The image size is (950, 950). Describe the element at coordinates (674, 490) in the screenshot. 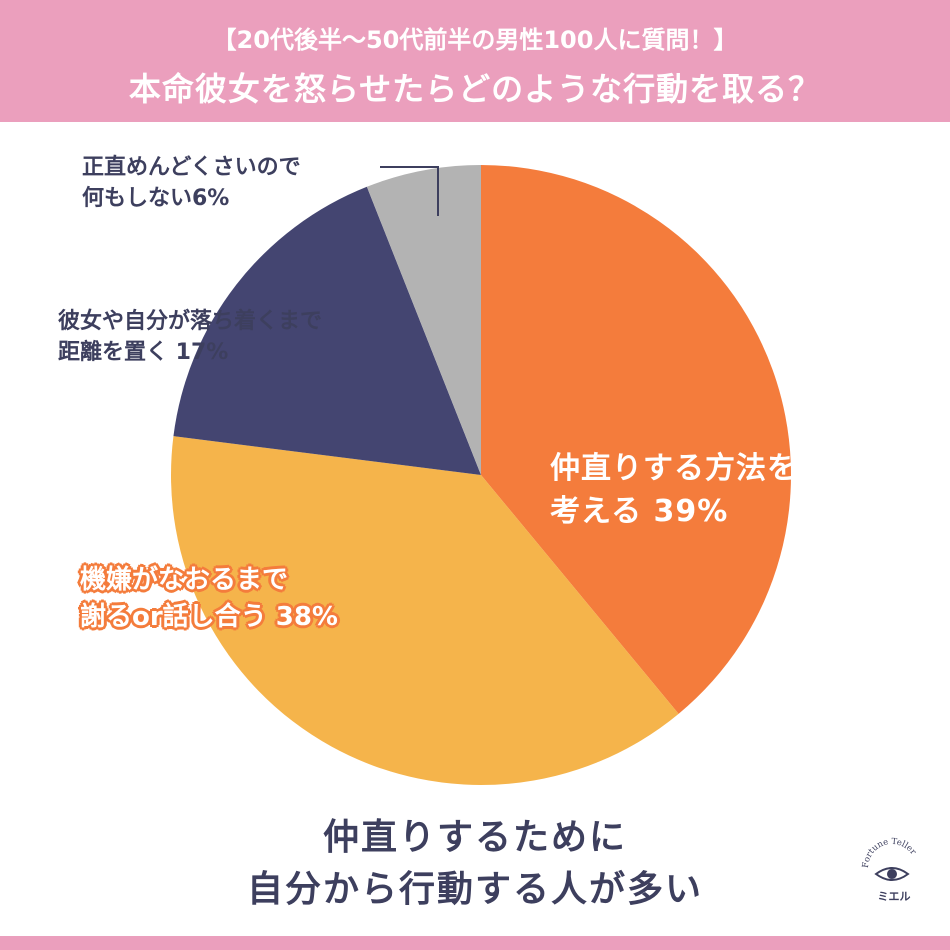

I see `slice-label-make-up: 仲直りする方法を 考える 39%` at that location.